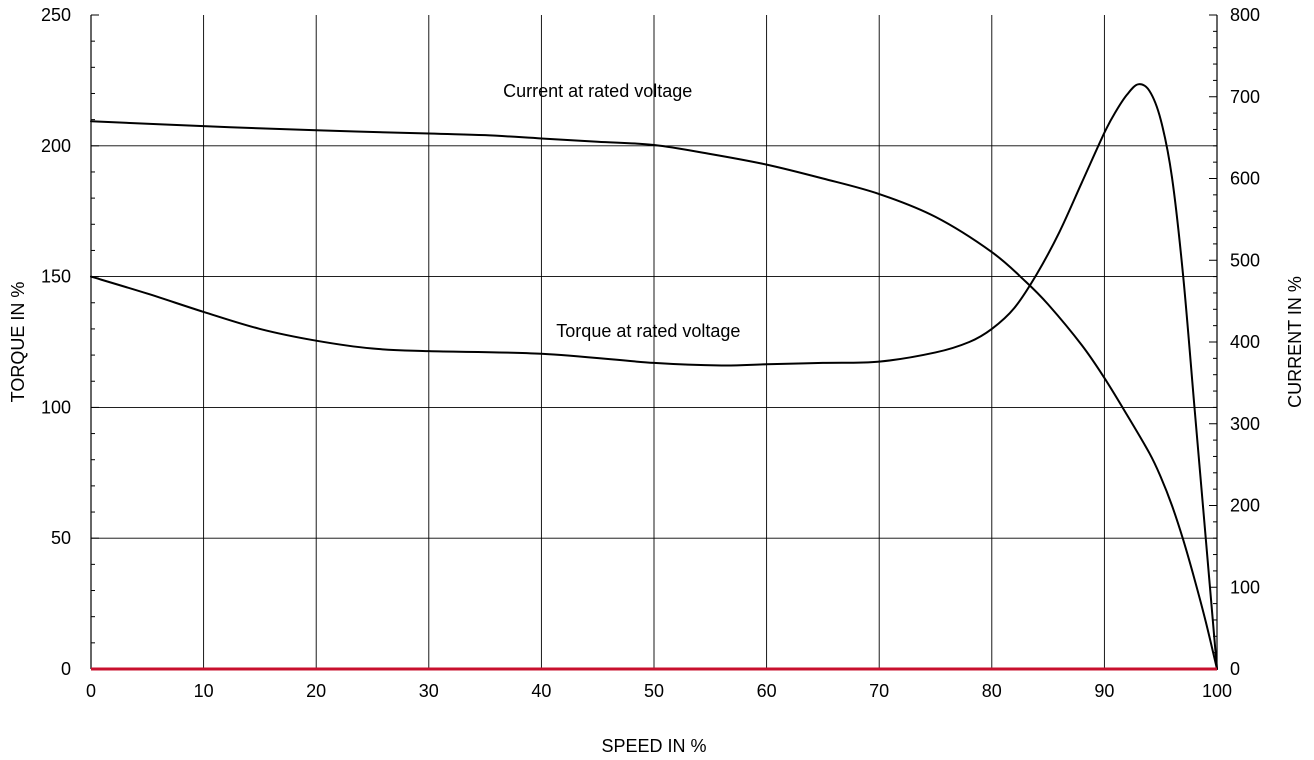  I want to click on x-tick-label: 0, so click(91, 691).